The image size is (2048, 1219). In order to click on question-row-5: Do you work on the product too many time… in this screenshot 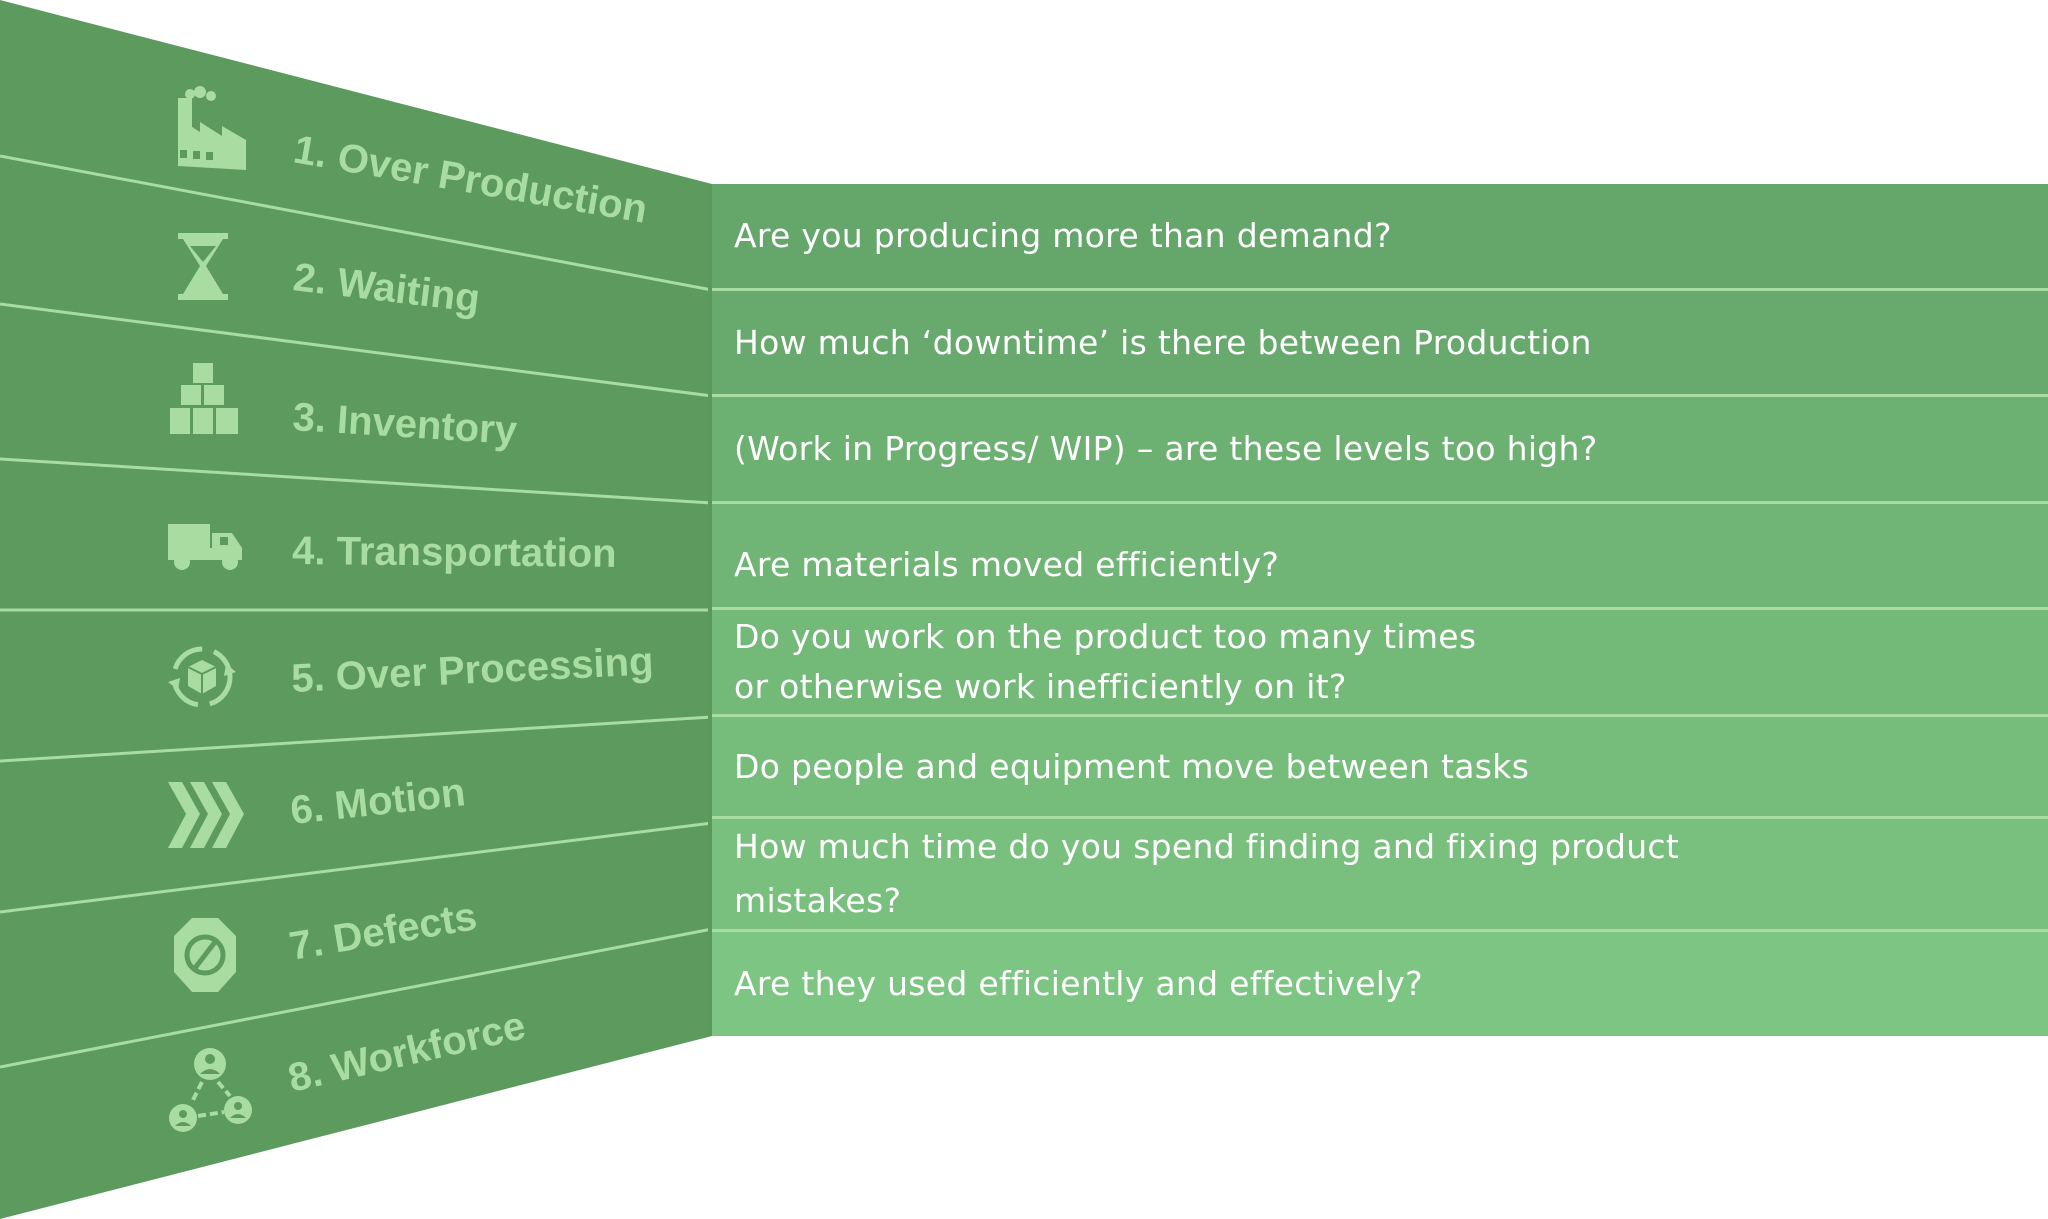, I will do `click(1380, 663)`.